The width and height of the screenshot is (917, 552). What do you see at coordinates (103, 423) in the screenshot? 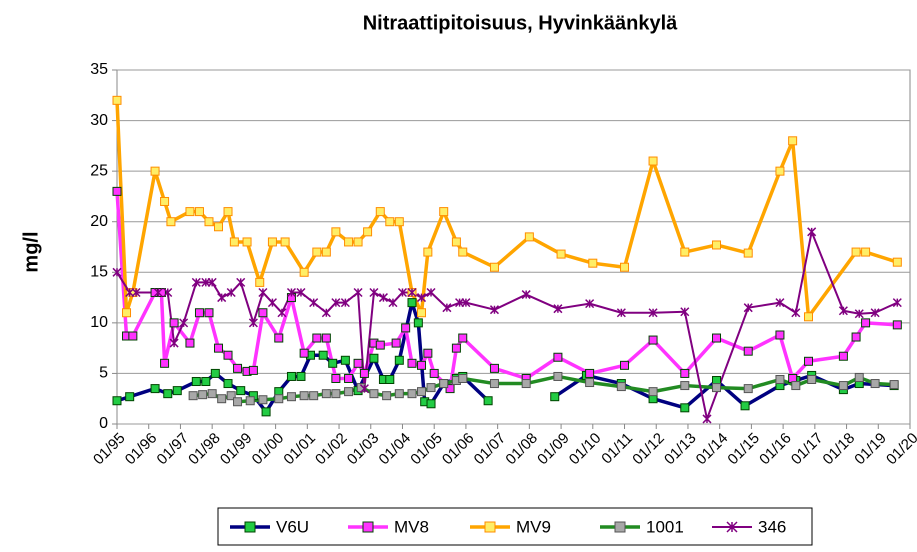
I see `y-tick-label: 0` at bounding box center [103, 423].